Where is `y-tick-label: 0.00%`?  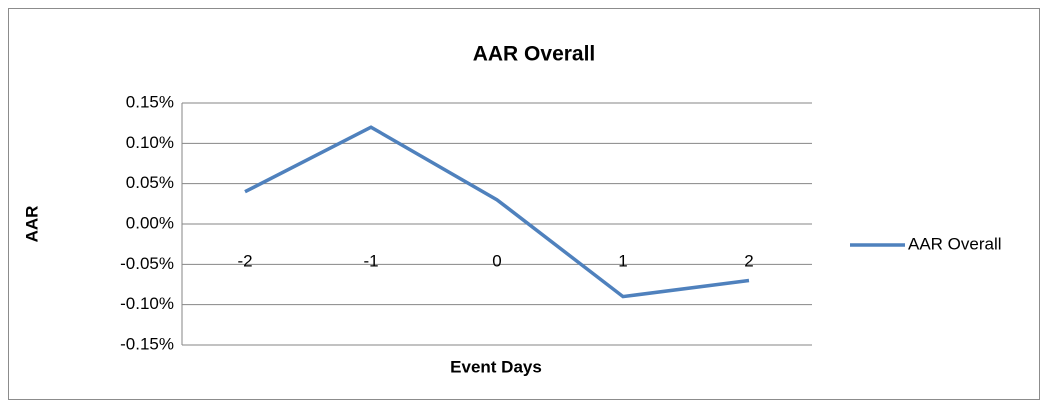
y-tick-label: 0.00% is located at coordinates (150, 222).